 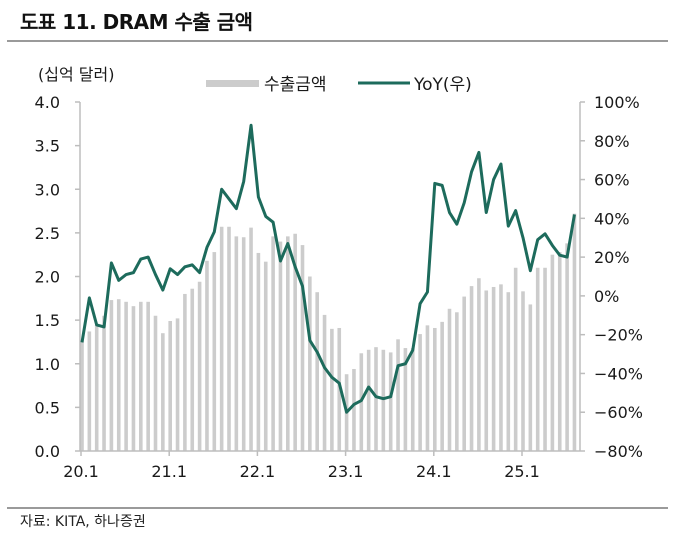 What do you see at coordinates (612, 257) in the screenshot?
I see `y-right-tick-label: 20%` at bounding box center [612, 257].